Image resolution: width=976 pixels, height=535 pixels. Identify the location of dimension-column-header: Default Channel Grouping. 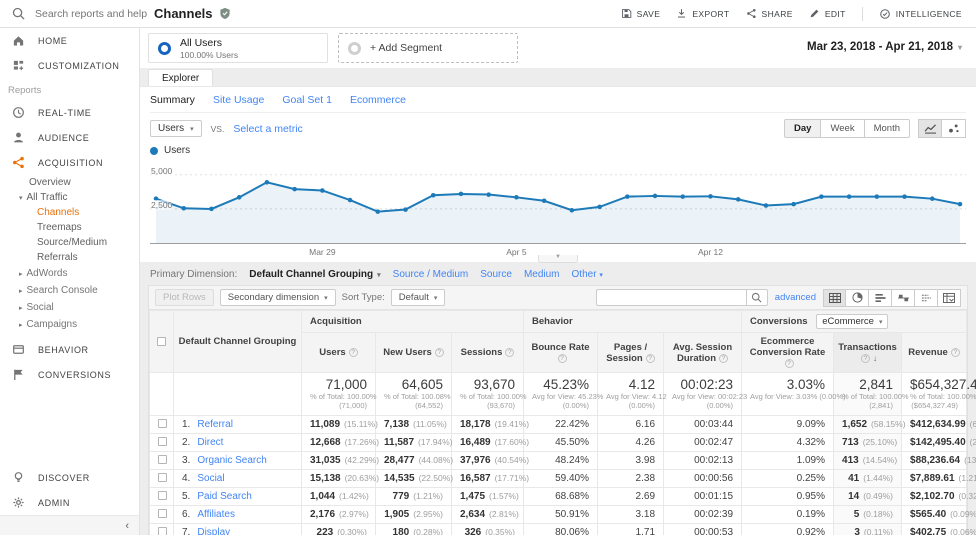
(237, 341).